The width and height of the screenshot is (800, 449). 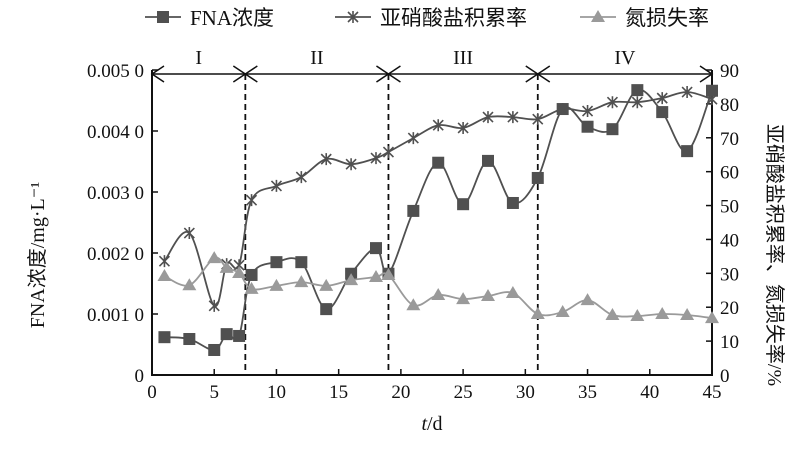 I want to click on x-axis-label-var: t, so click(x=424, y=424).